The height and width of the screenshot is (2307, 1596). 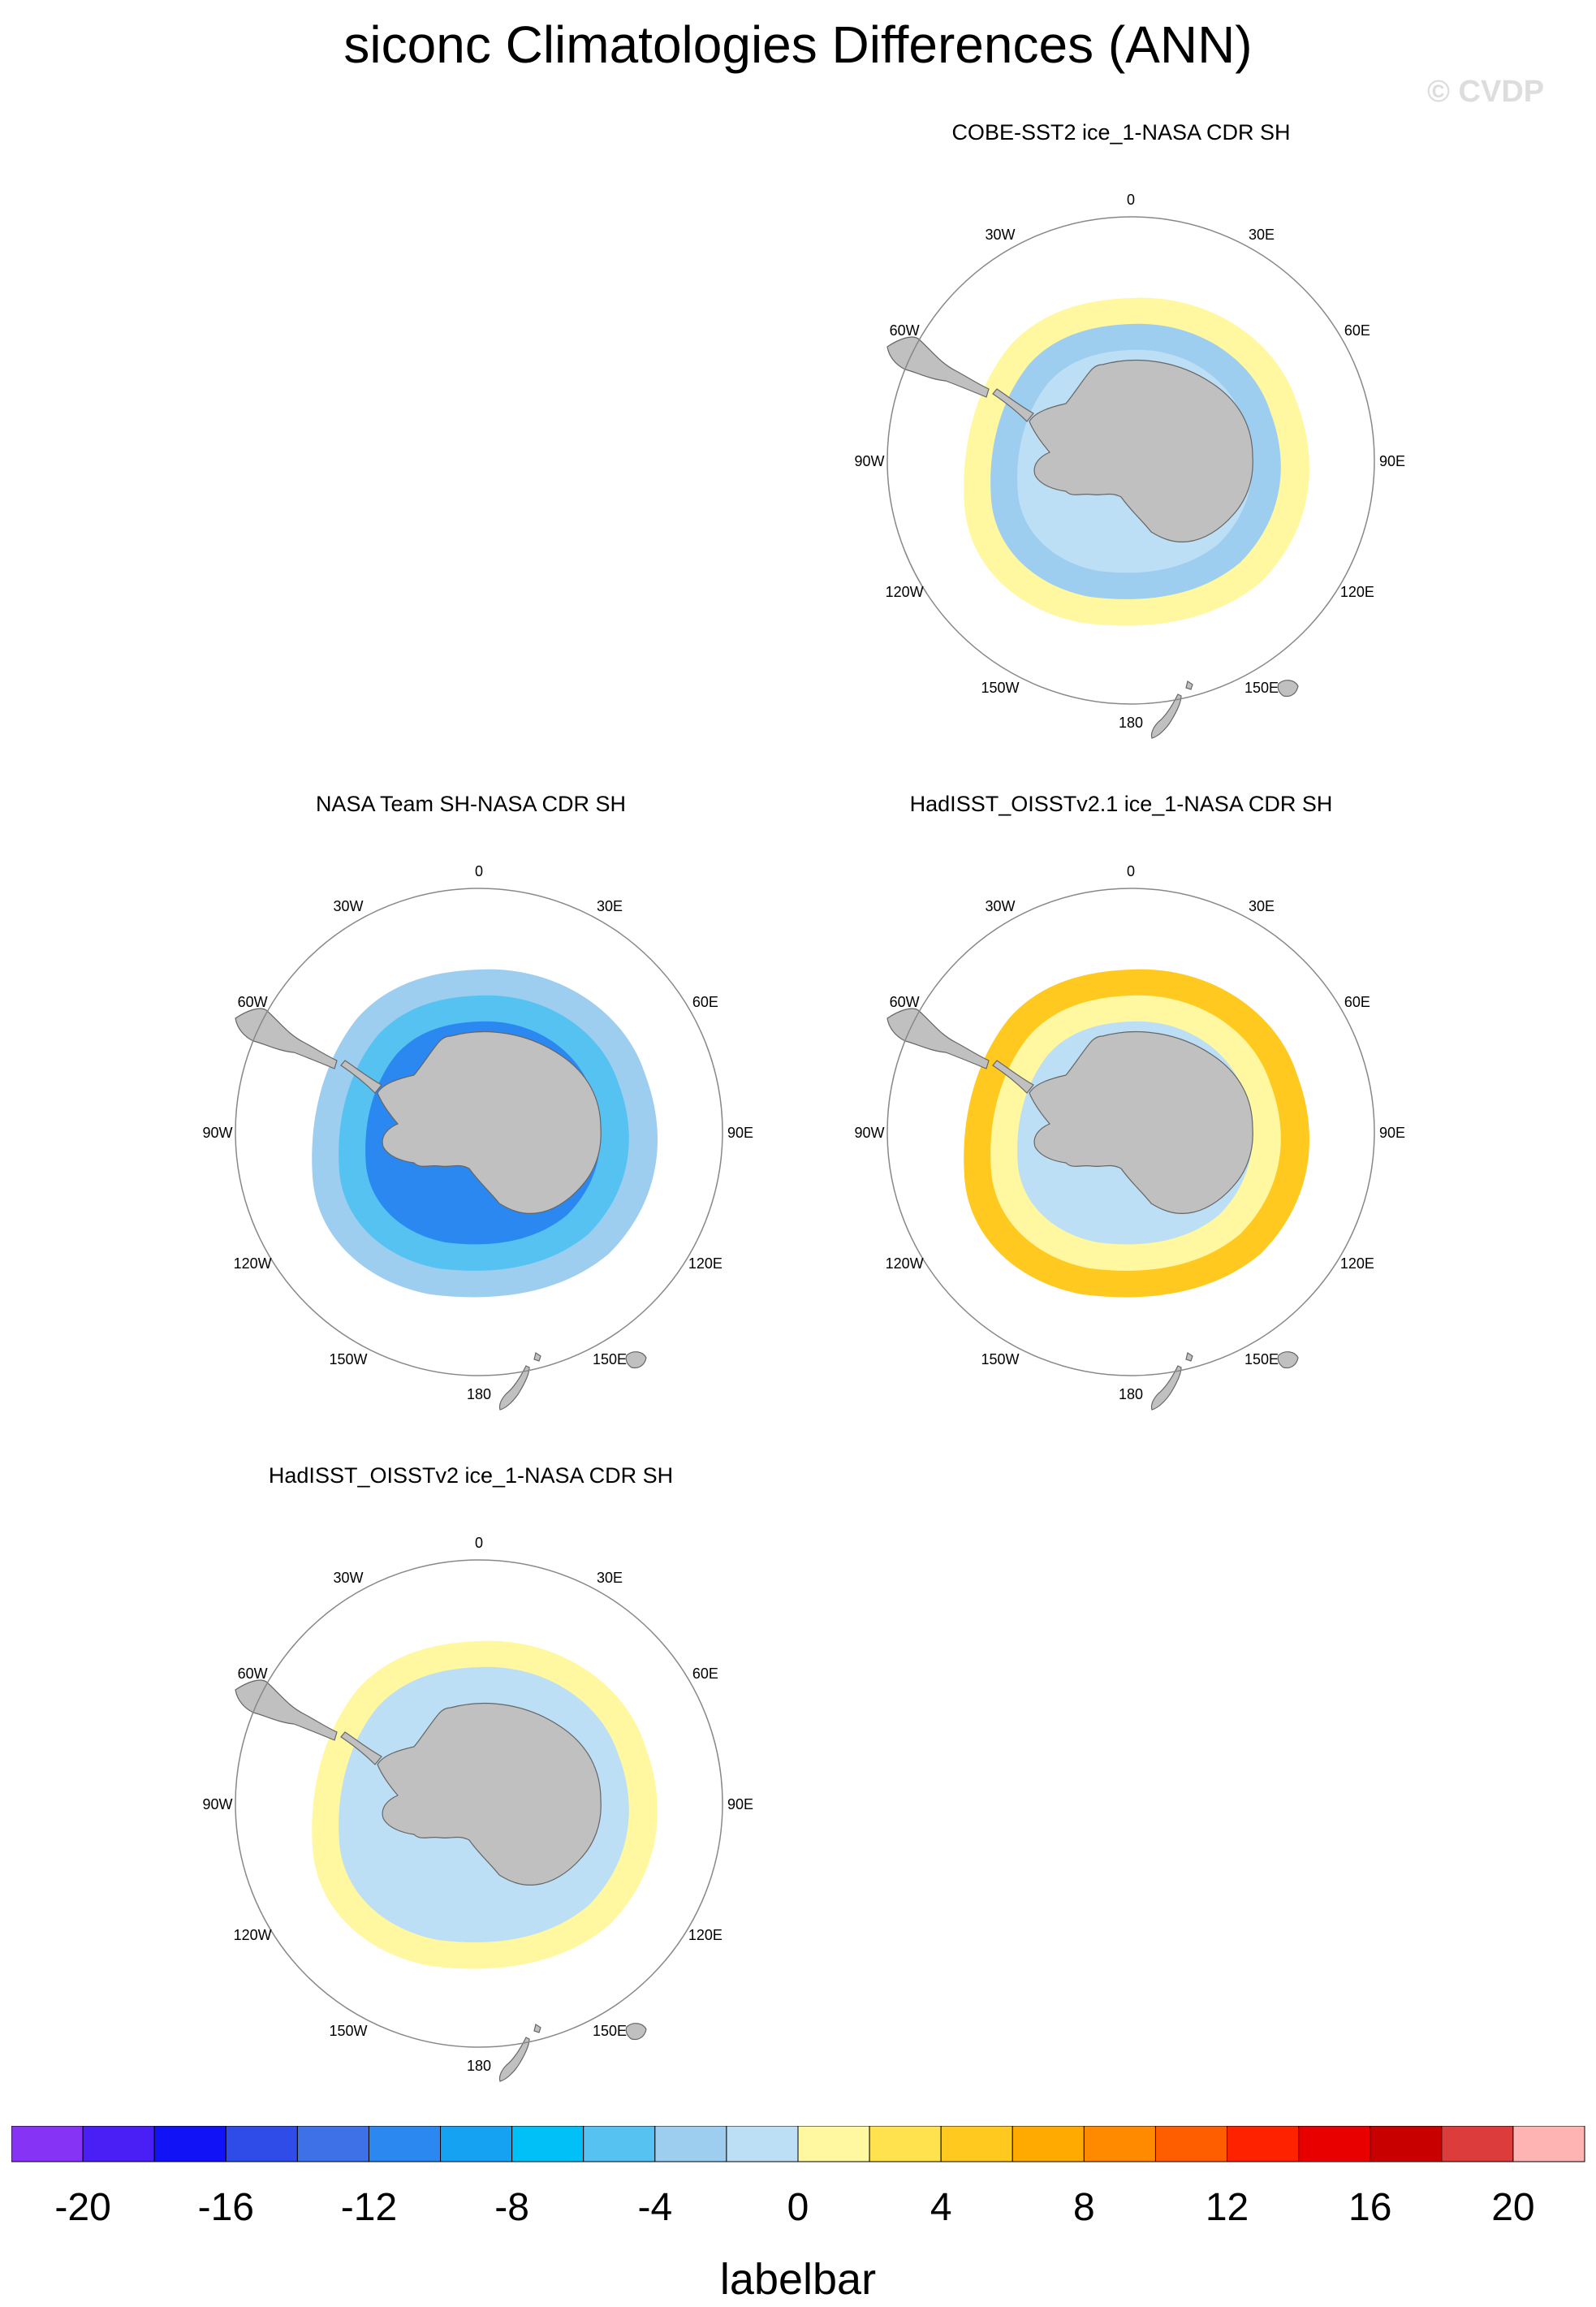 I want to click on polar-map-oisstv2: 0 30E 60E 90E 120E 150E 180 150W 120W 90W 60W 30W, so click(x=477, y=1809).